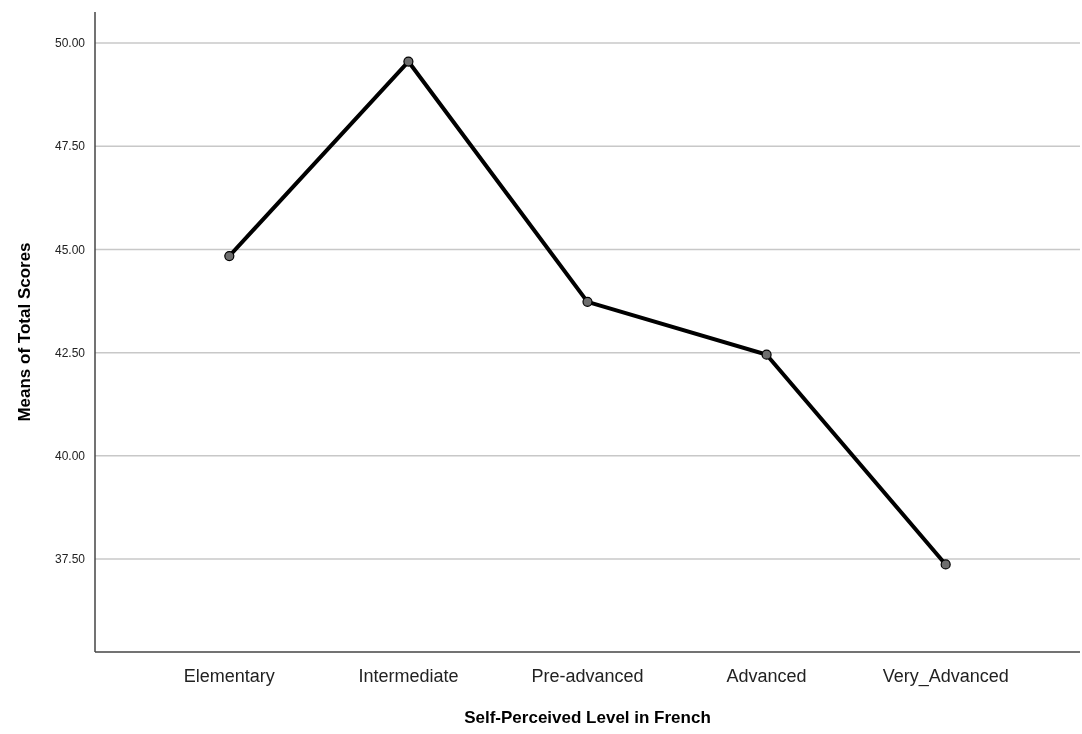 This screenshot has width=1082, height=734. Describe the element at coordinates (70, 249) in the screenshot. I see `y-tick-label: 45.00` at that location.